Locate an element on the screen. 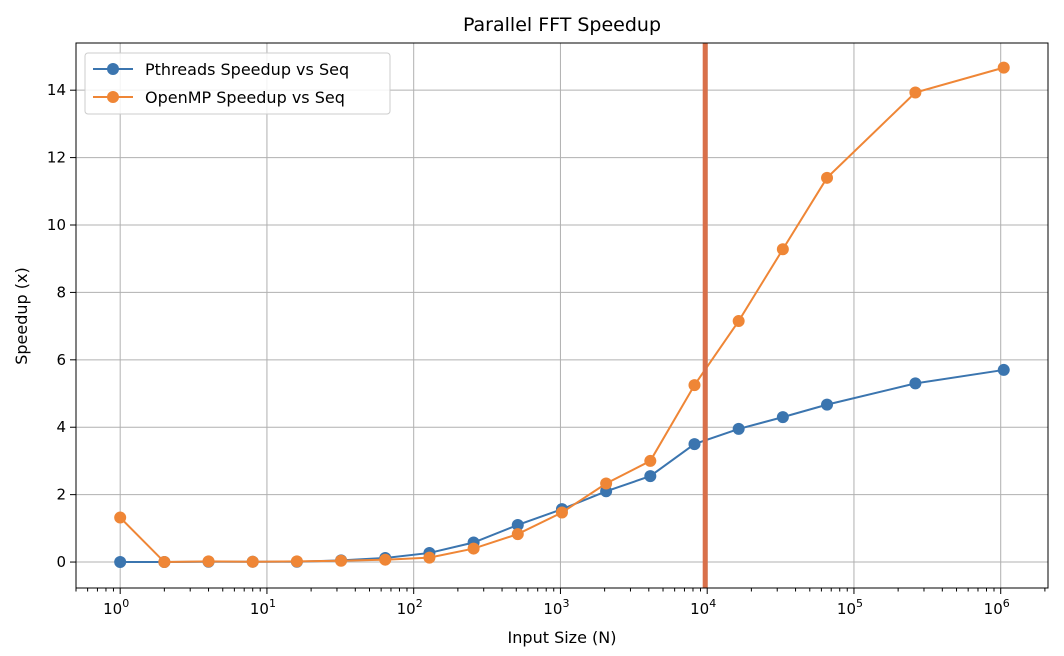 The image size is (1064, 656). x-tick-label: 10² is located at coordinates (410, 607).